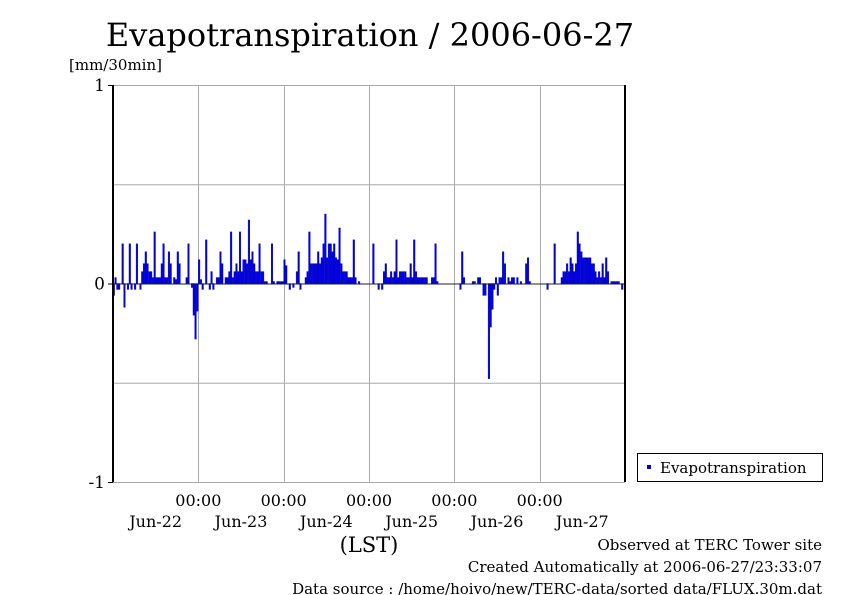 Image resolution: width=842 pixels, height=595 pixels. I want to click on y-tick-label: 0, so click(99, 285).